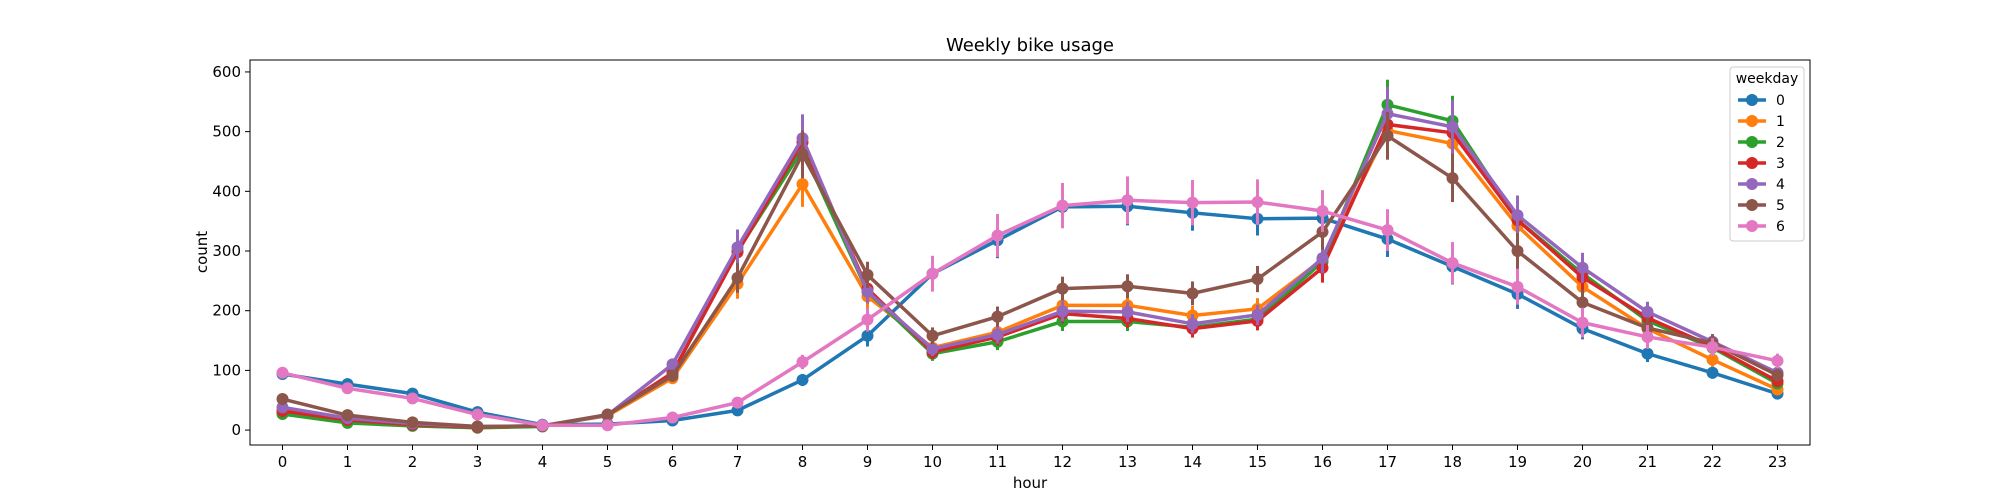  What do you see at coordinates (226, 191) in the screenshot?
I see `y-tick-label: 400` at bounding box center [226, 191].